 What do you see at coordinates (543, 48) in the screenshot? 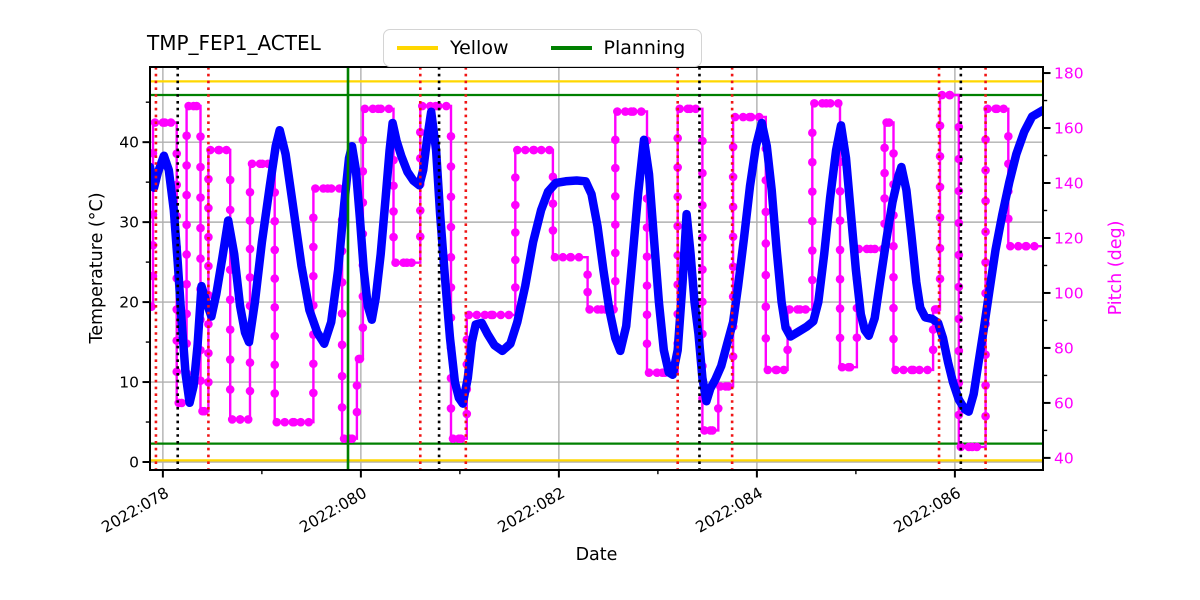
I see `legend: Yellow Planning` at bounding box center [543, 48].